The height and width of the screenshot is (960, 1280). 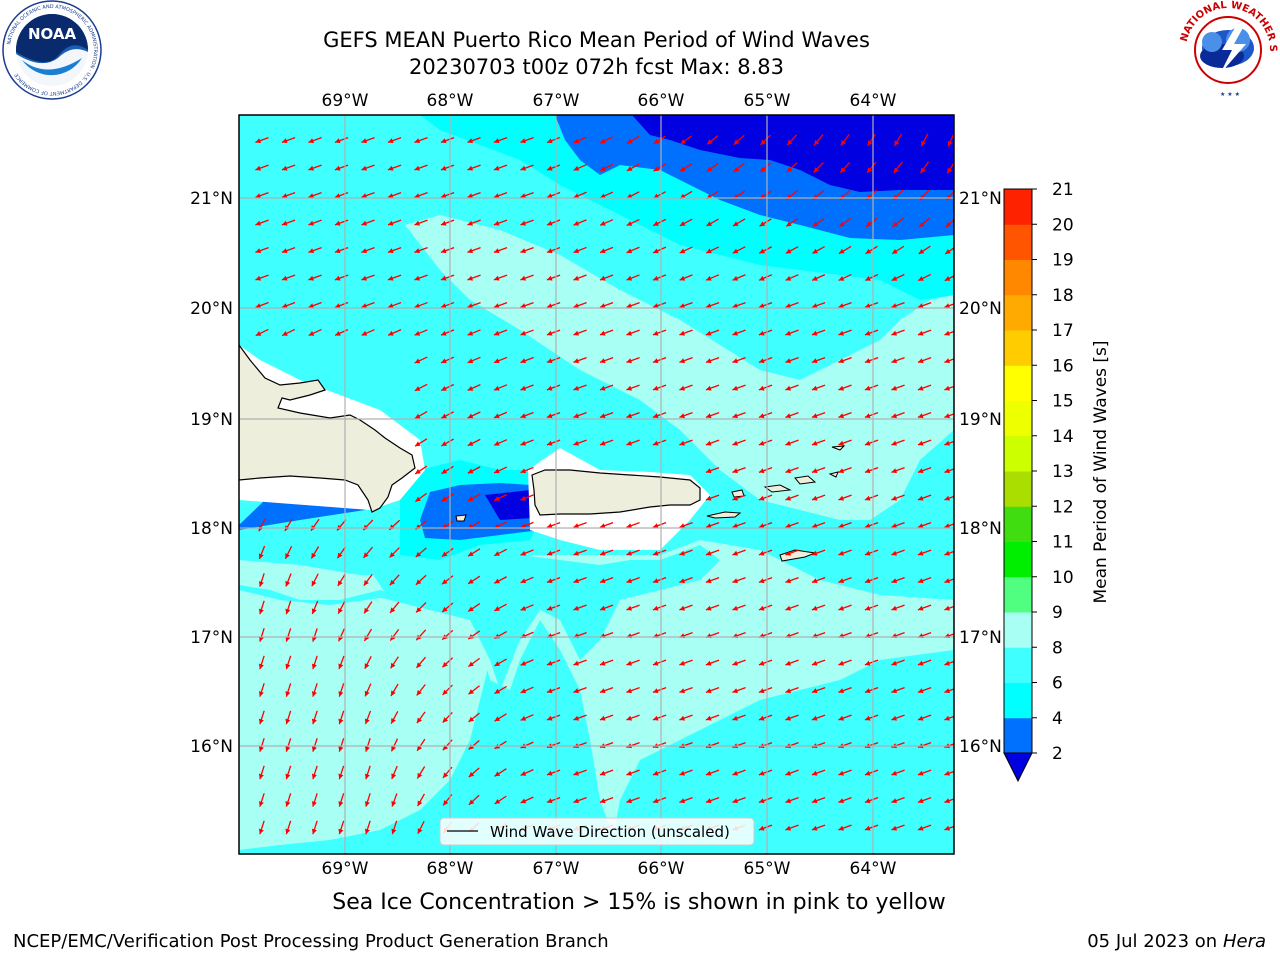 What do you see at coordinates (556, 101) in the screenshot?
I see `lon-label-top: 67°W` at bounding box center [556, 101].